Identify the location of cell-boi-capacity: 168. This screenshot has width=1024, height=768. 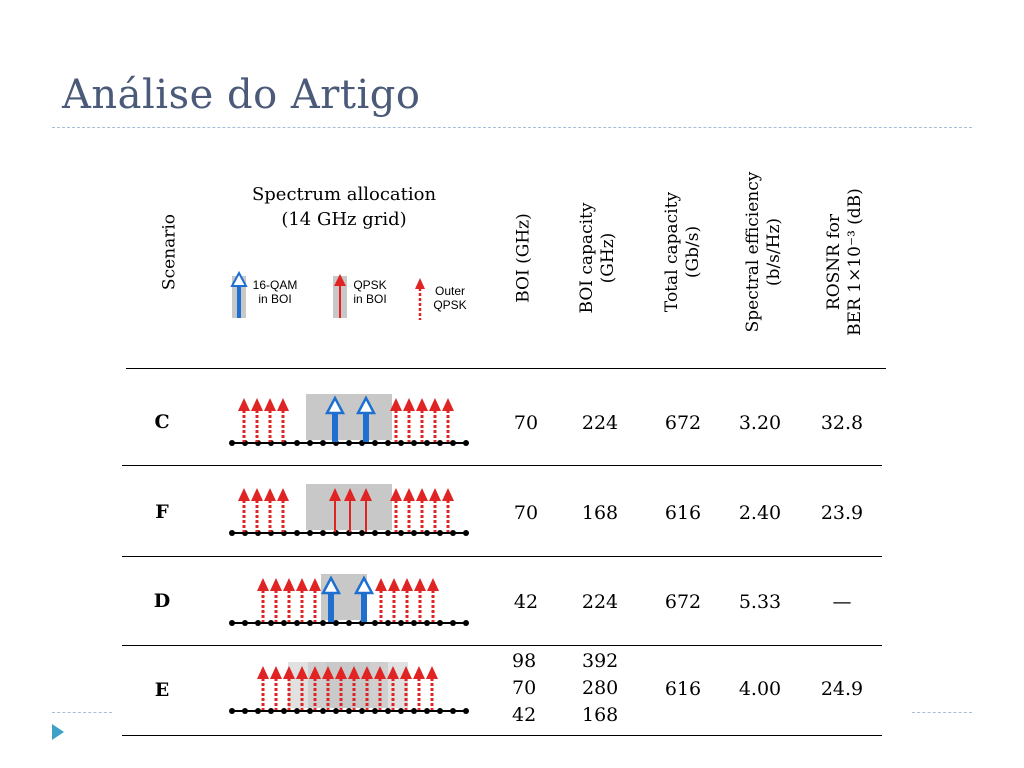
(600, 715).